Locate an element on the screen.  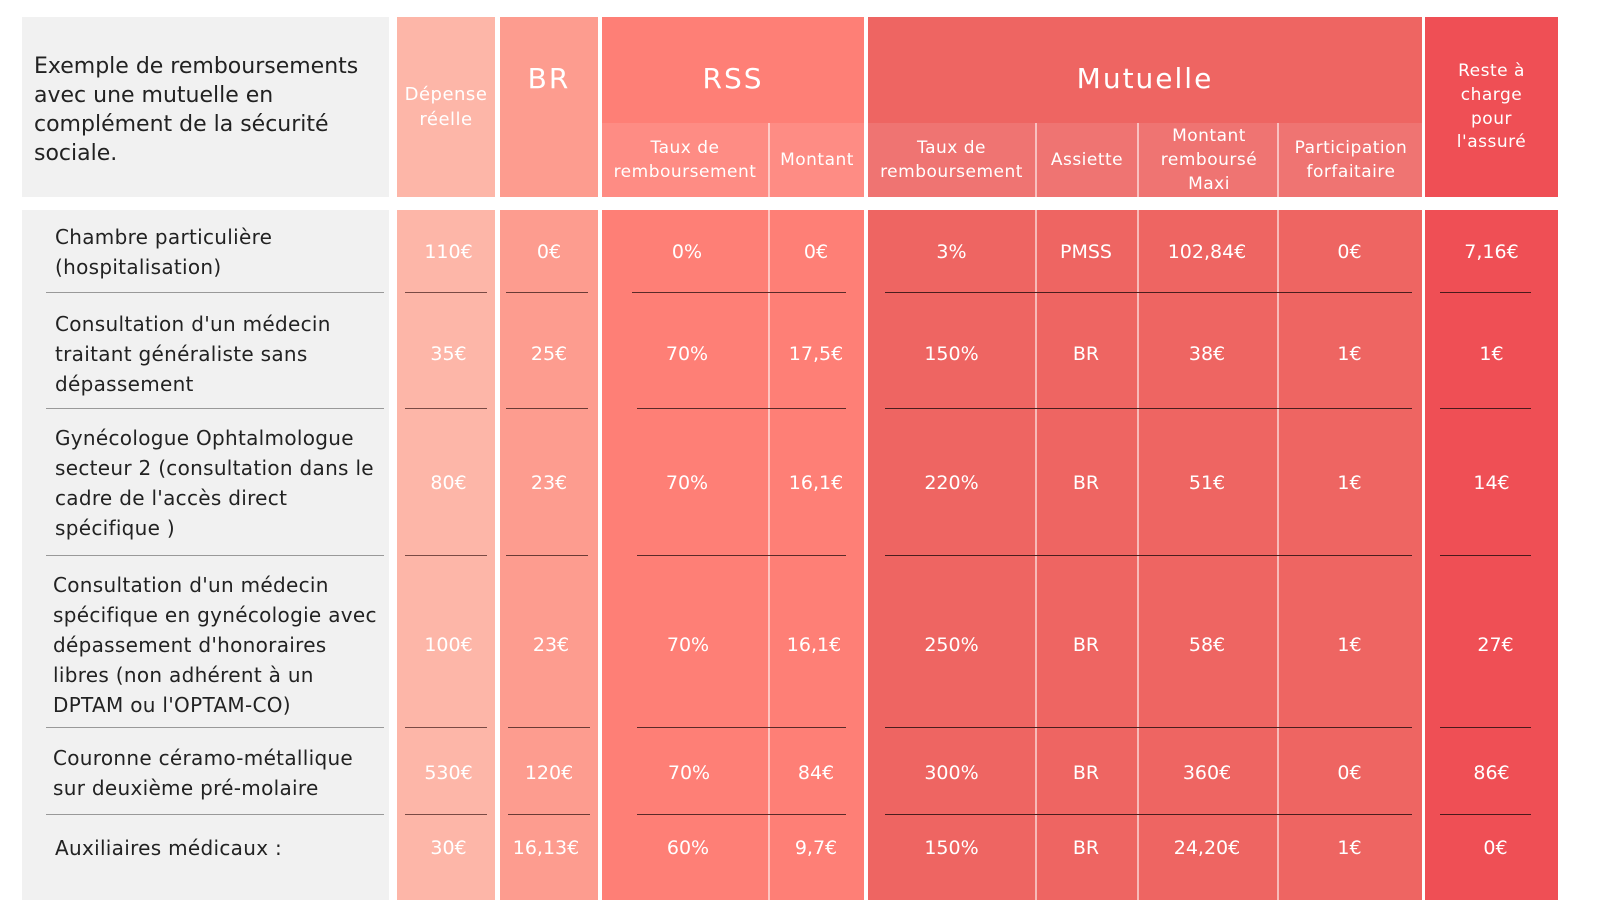
rss-subheader-band is located at coordinates (733, 160).